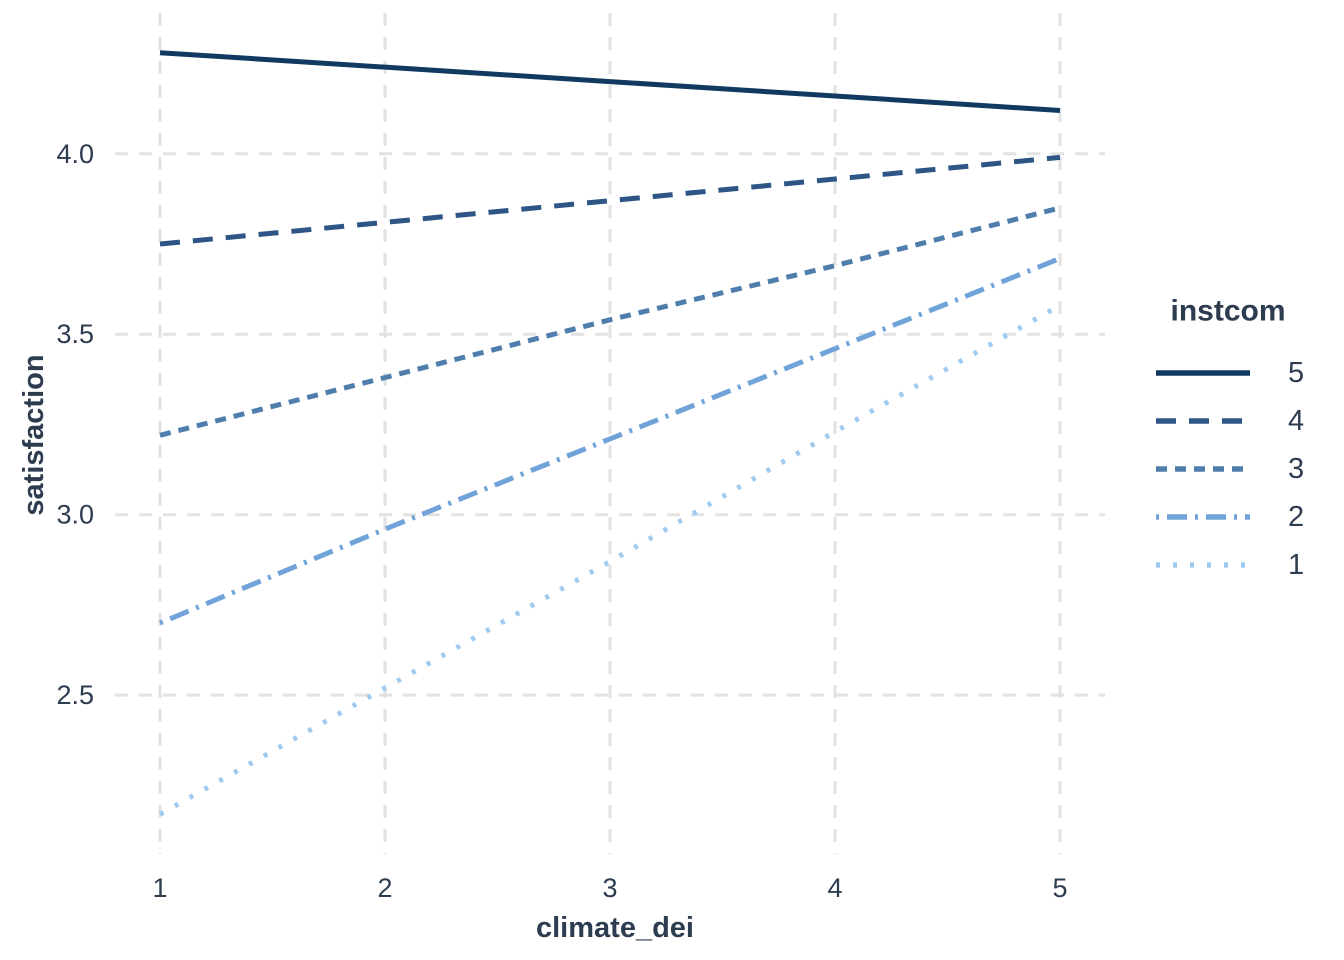 This screenshot has height=960, width=1344. I want to click on y-tick-label: 2.5, so click(75, 695).